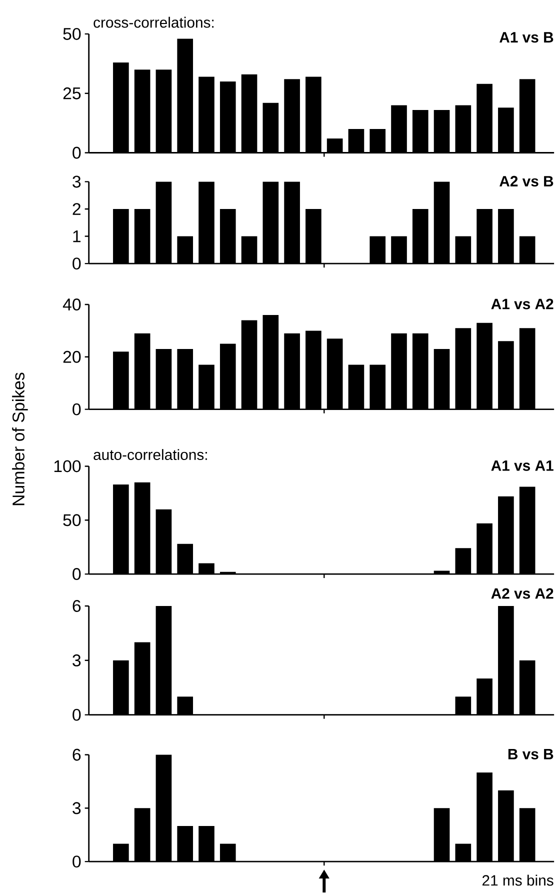  What do you see at coordinates (522, 304) in the screenshot?
I see `chart-title: A1 vs A2` at bounding box center [522, 304].